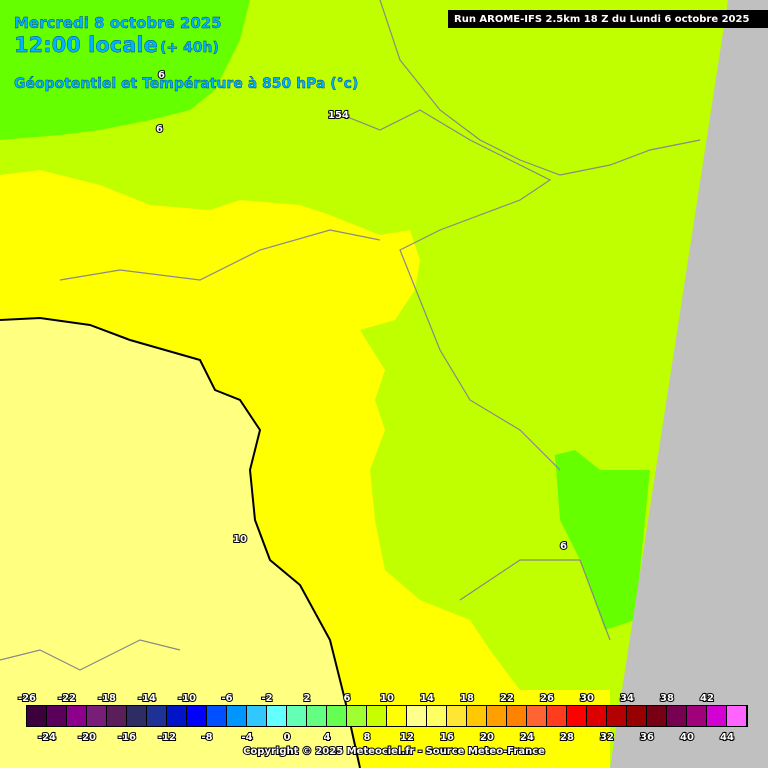 The width and height of the screenshot is (768, 768). What do you see at coordinates (547, 698) in the screenshot?
I see `colorbar-label: 26` at bounding box center [547, 698].